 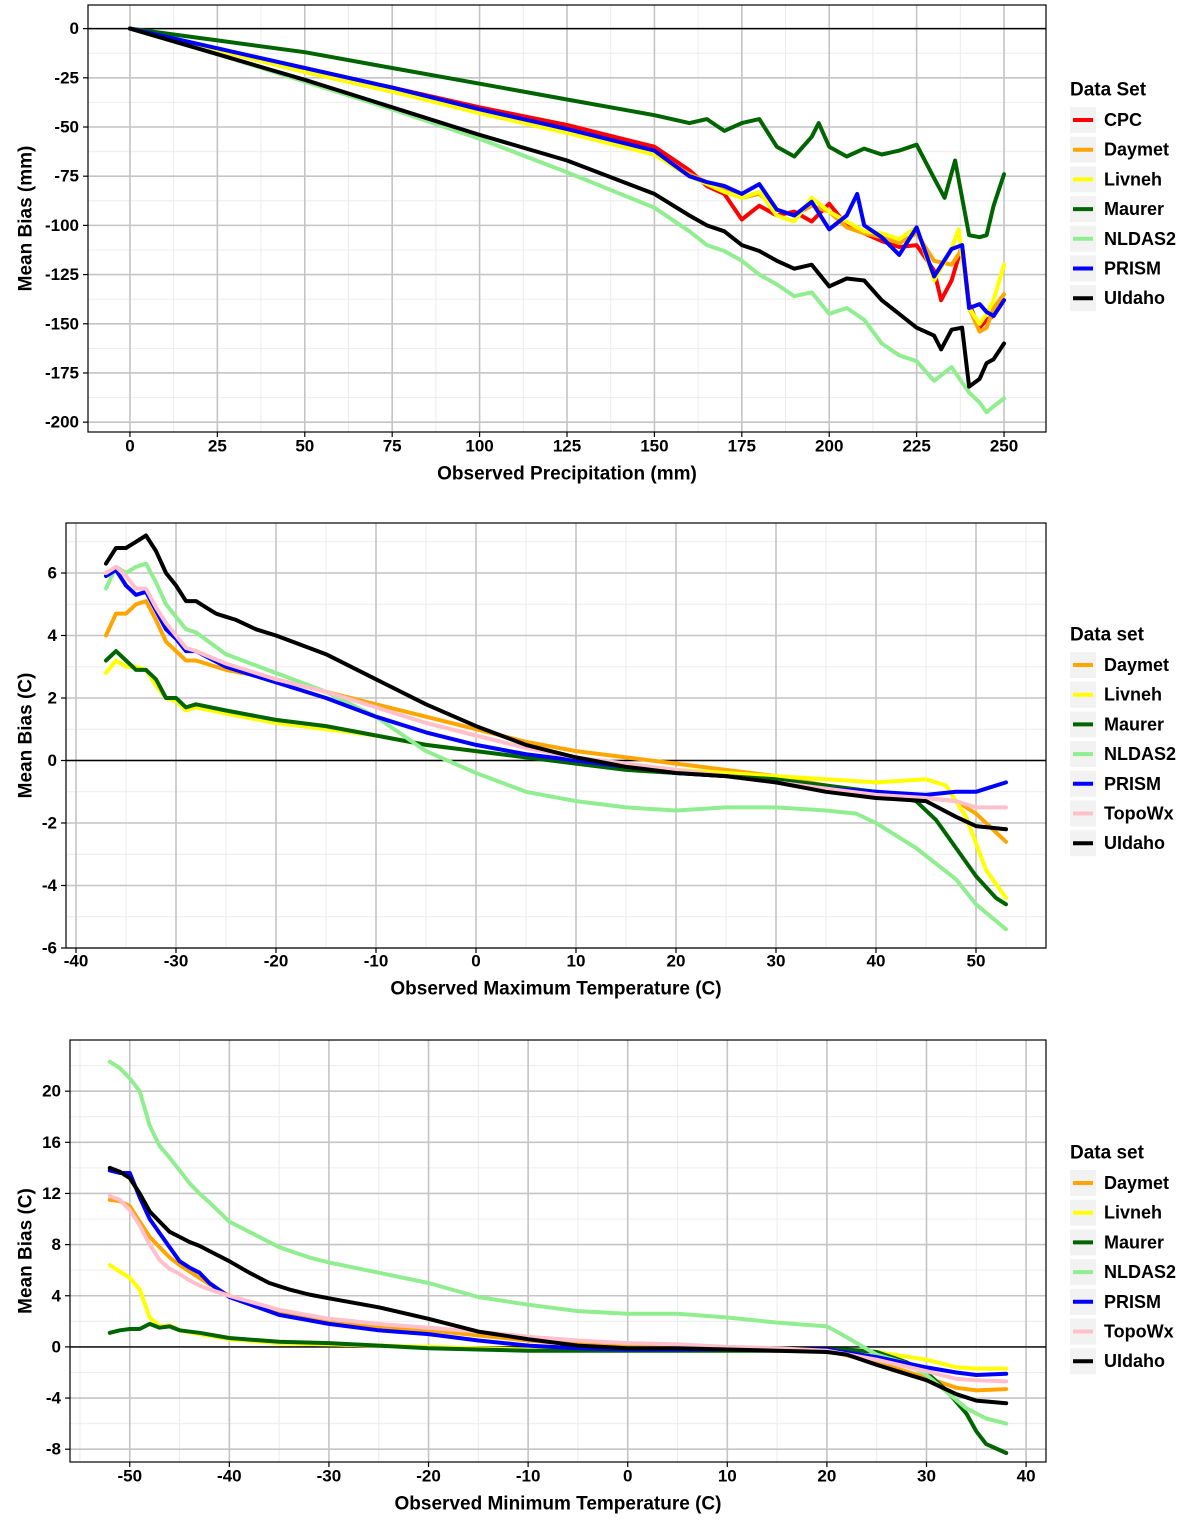 I want to click on y-tick-label: -8, so click(x=53, y=1449).